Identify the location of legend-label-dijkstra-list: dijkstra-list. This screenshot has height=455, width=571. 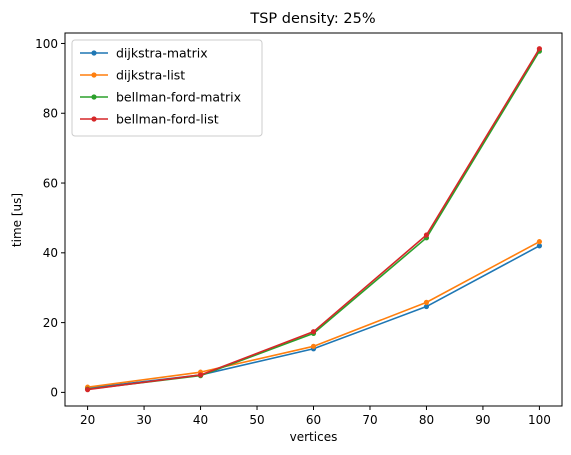
(150, 75).